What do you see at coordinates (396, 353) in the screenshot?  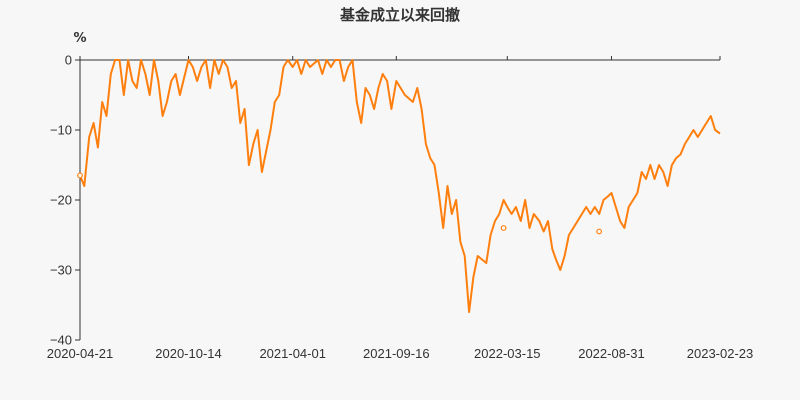 I see `x-tick-label: 2021-09-16` at bounding box center [396, 353].